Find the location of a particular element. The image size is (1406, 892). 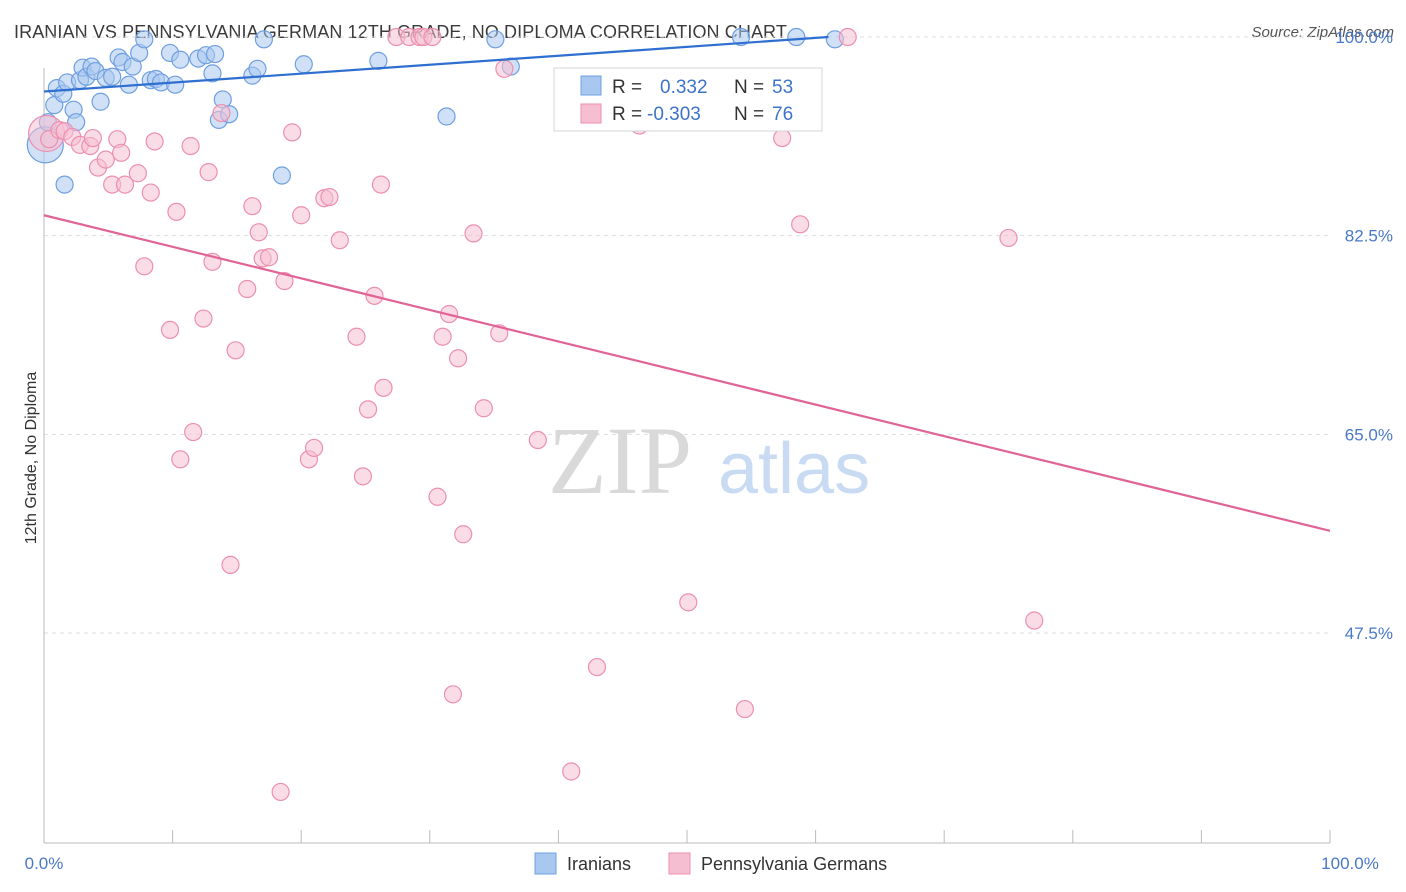

bottom-legend-swatch-iranians is located at coordinates (545, 863).